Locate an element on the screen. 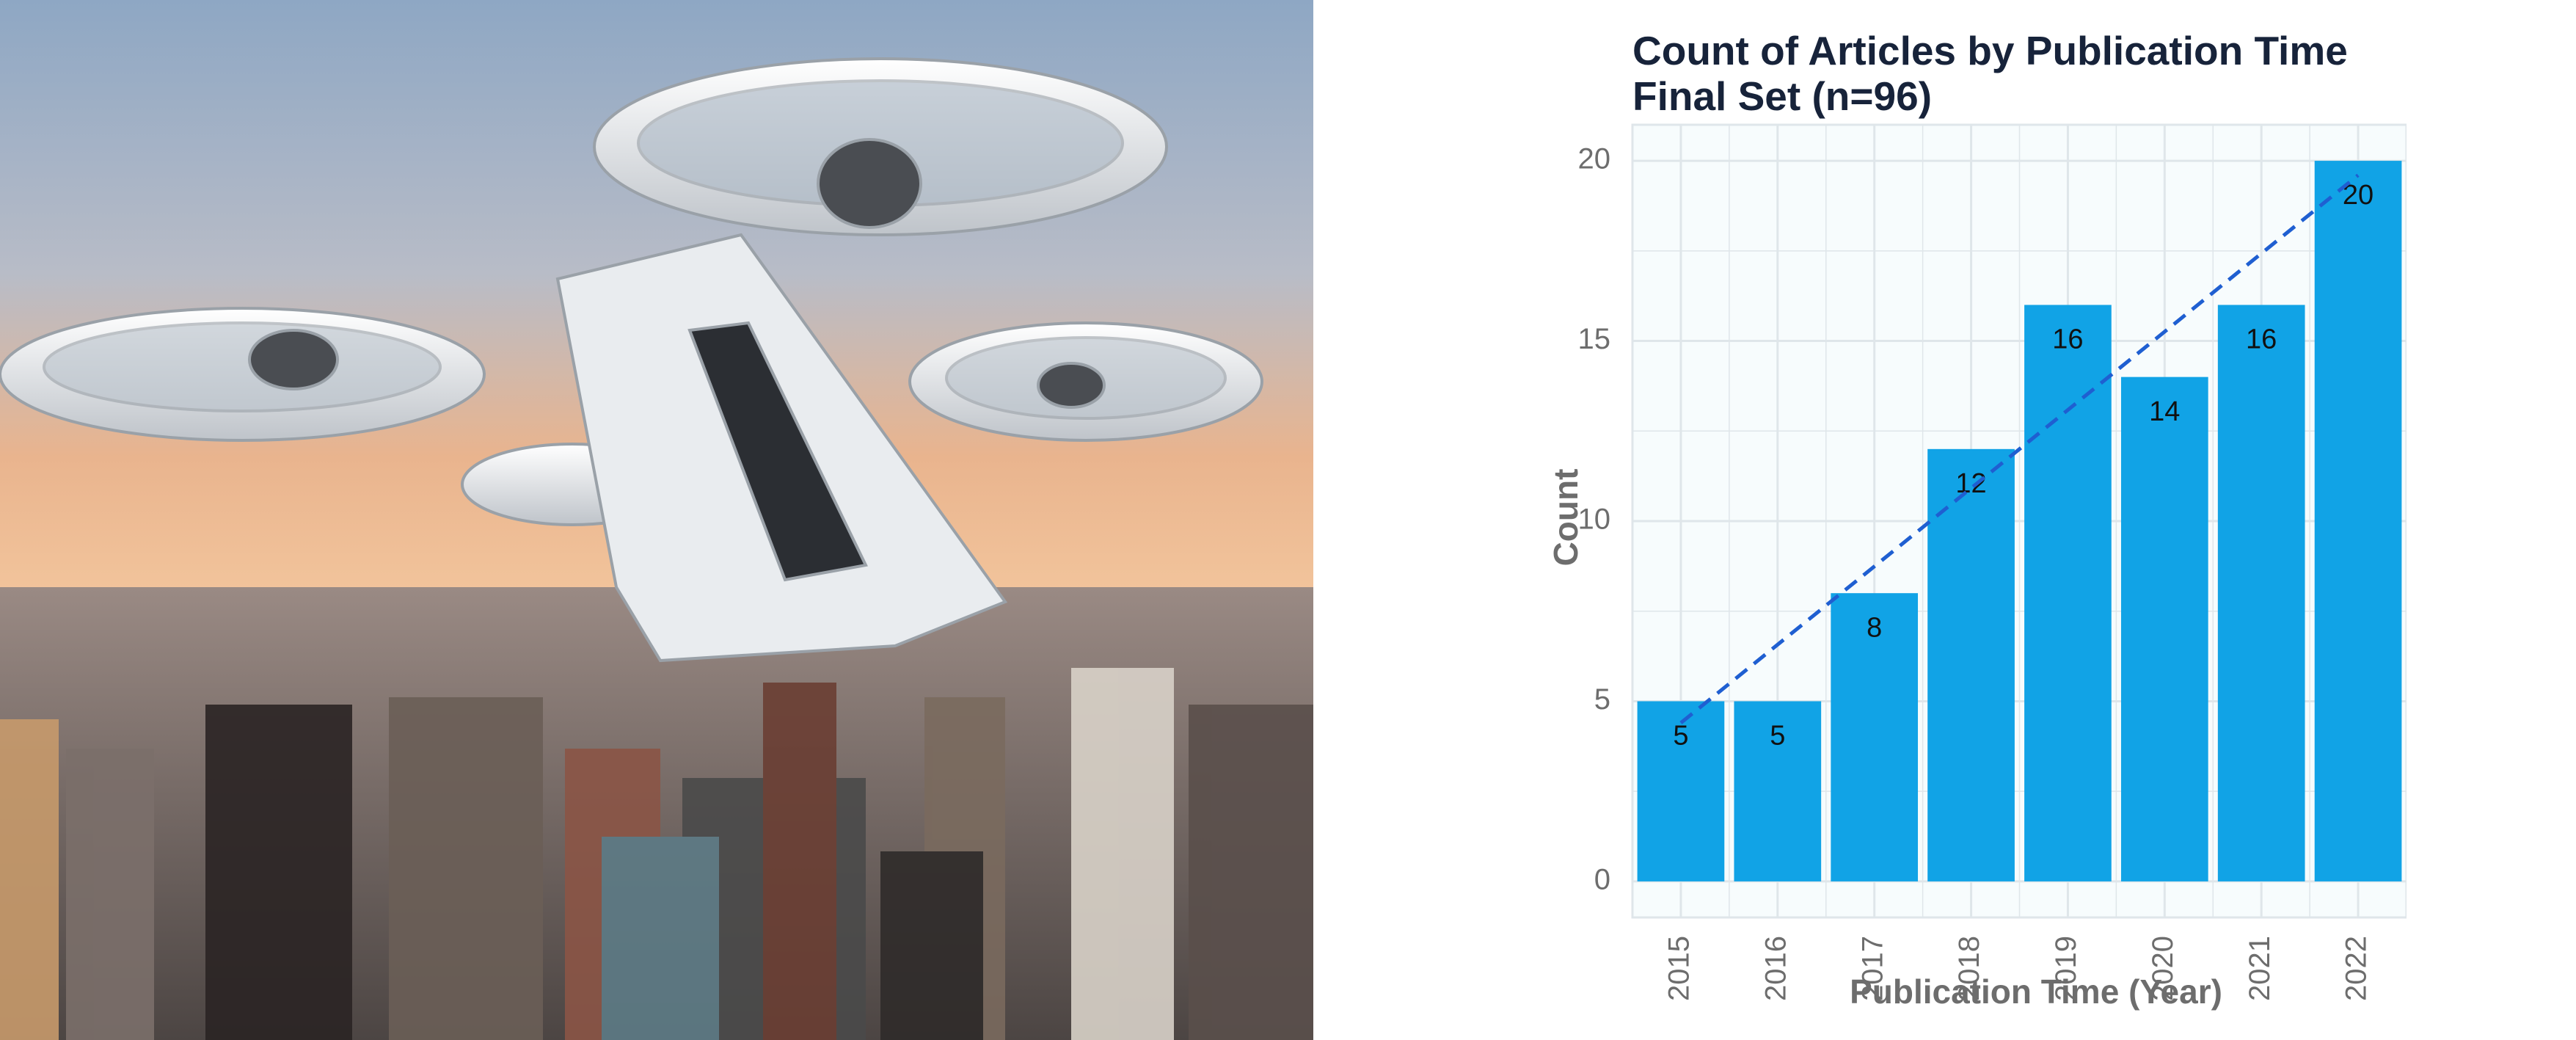 The image size is (2576, 1040). x-tick-label-2021: 2021 is located at coordinates (2260, 968).